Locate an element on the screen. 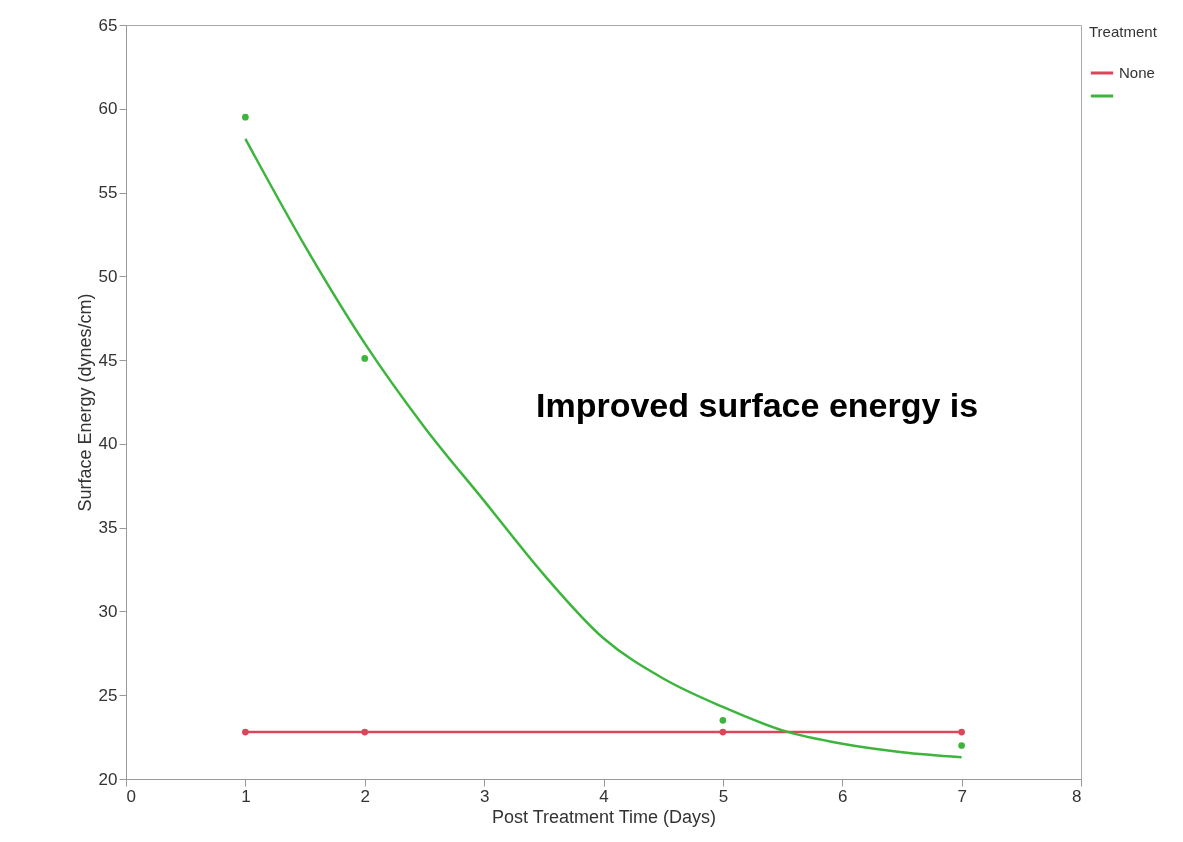 This screenshot has width=1183, height=842. y-tick-label: 55 is located at coordinates (108, 193).